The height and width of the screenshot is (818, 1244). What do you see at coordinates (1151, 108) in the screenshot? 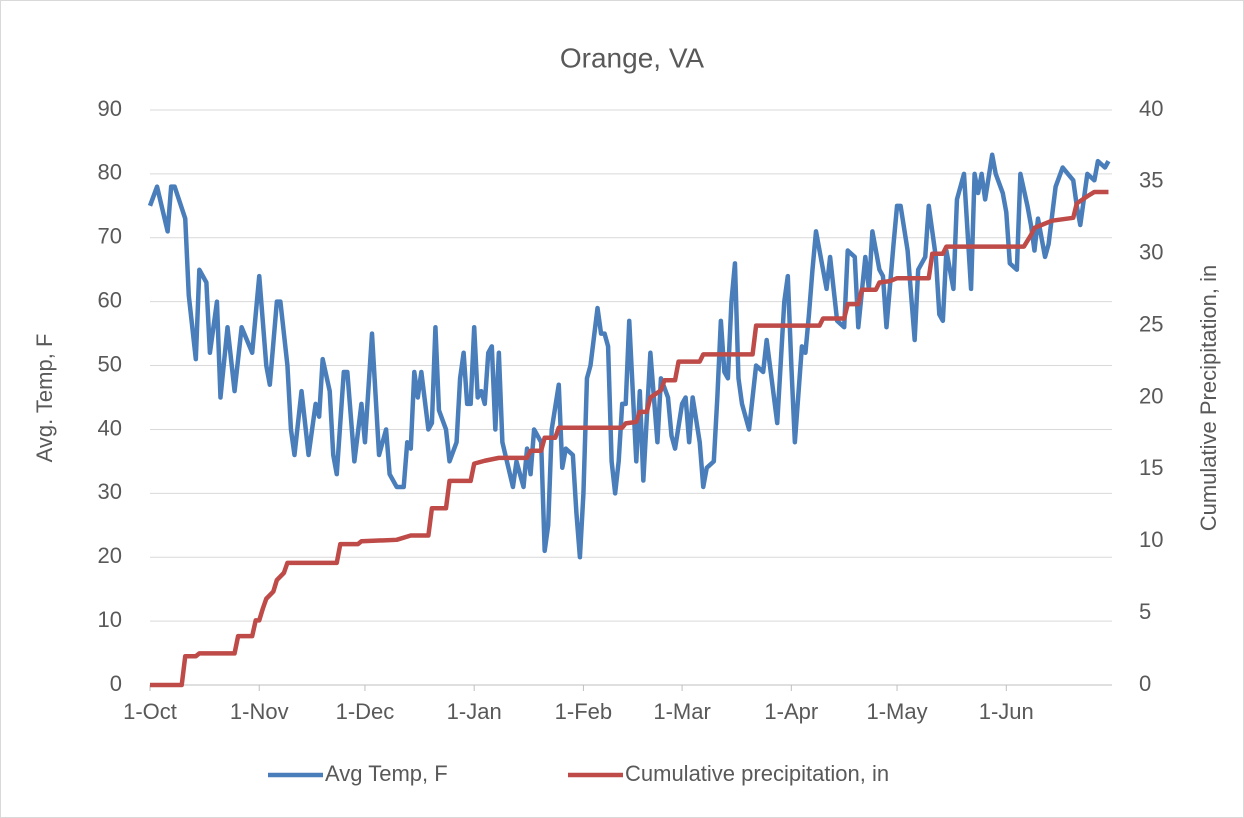
I see `y2-tick-label: 40` at bounding box center [1151, 108].